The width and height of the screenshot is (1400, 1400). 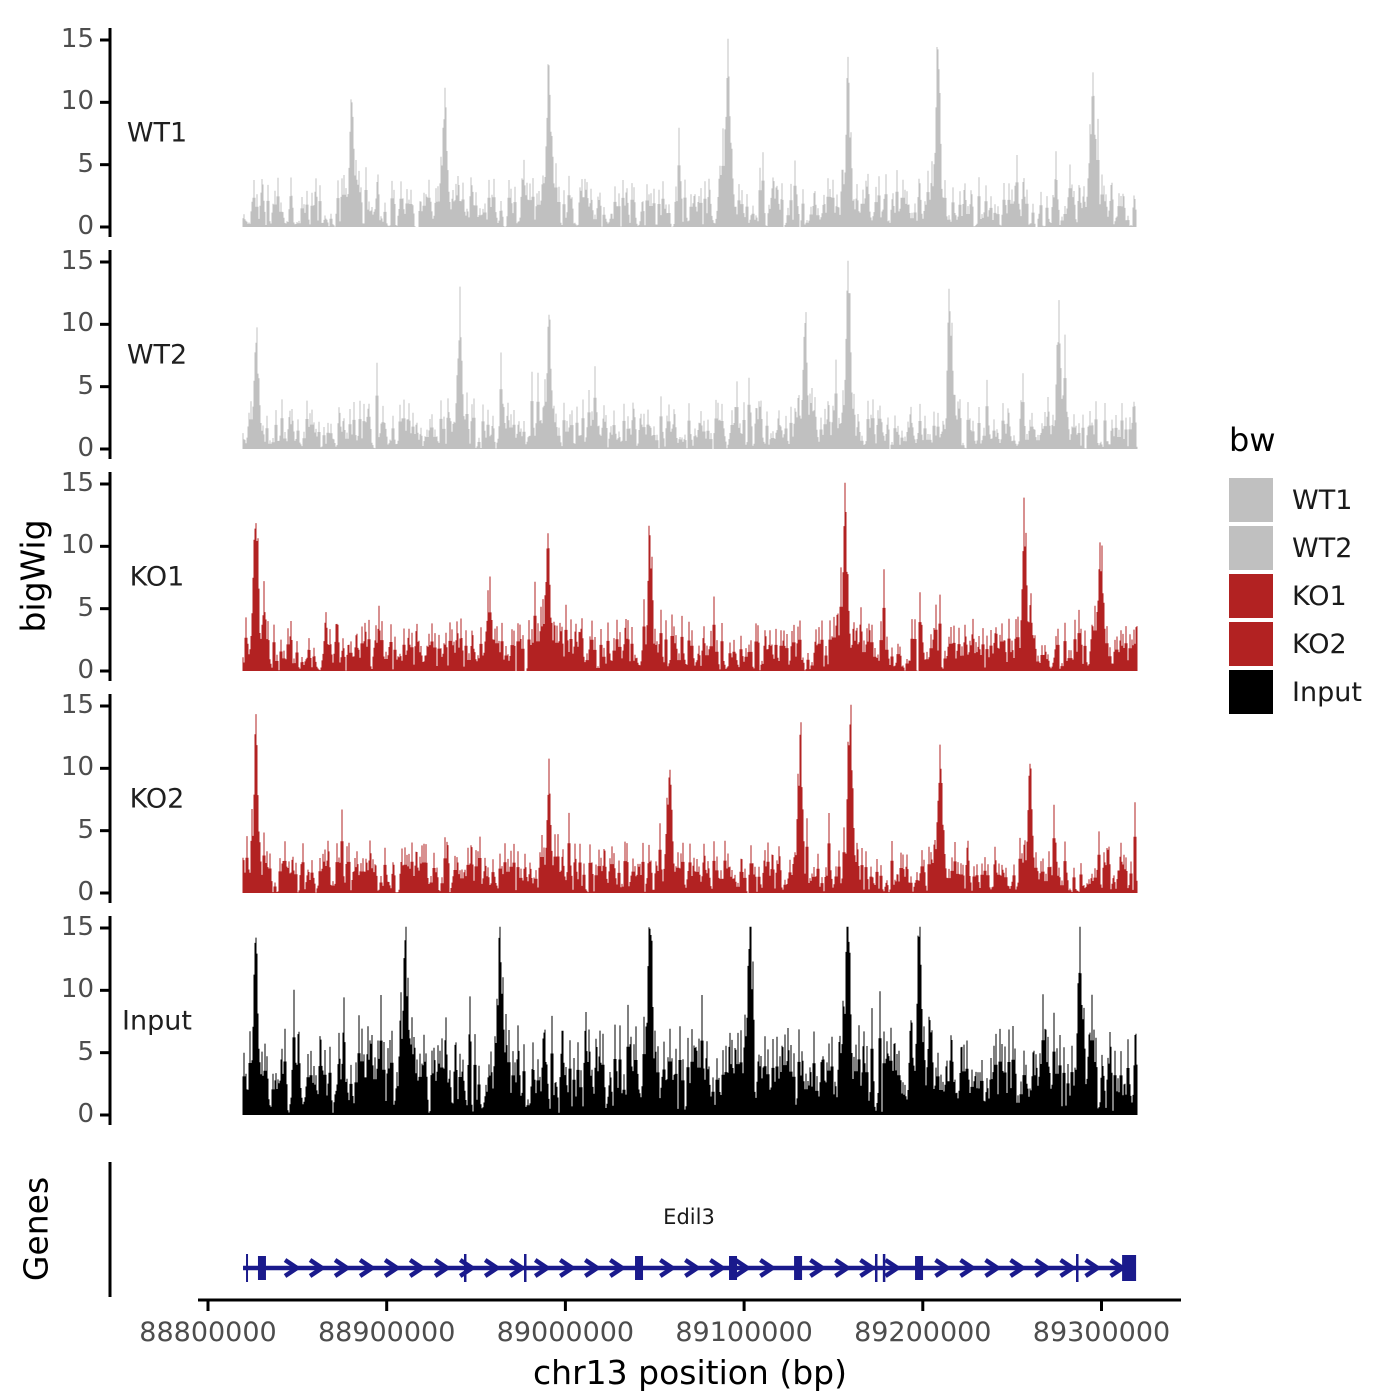 What do you see at coordinates (690, 576) in the screenshot?
I see `signal-ko1` at bounding box center [690, 576].